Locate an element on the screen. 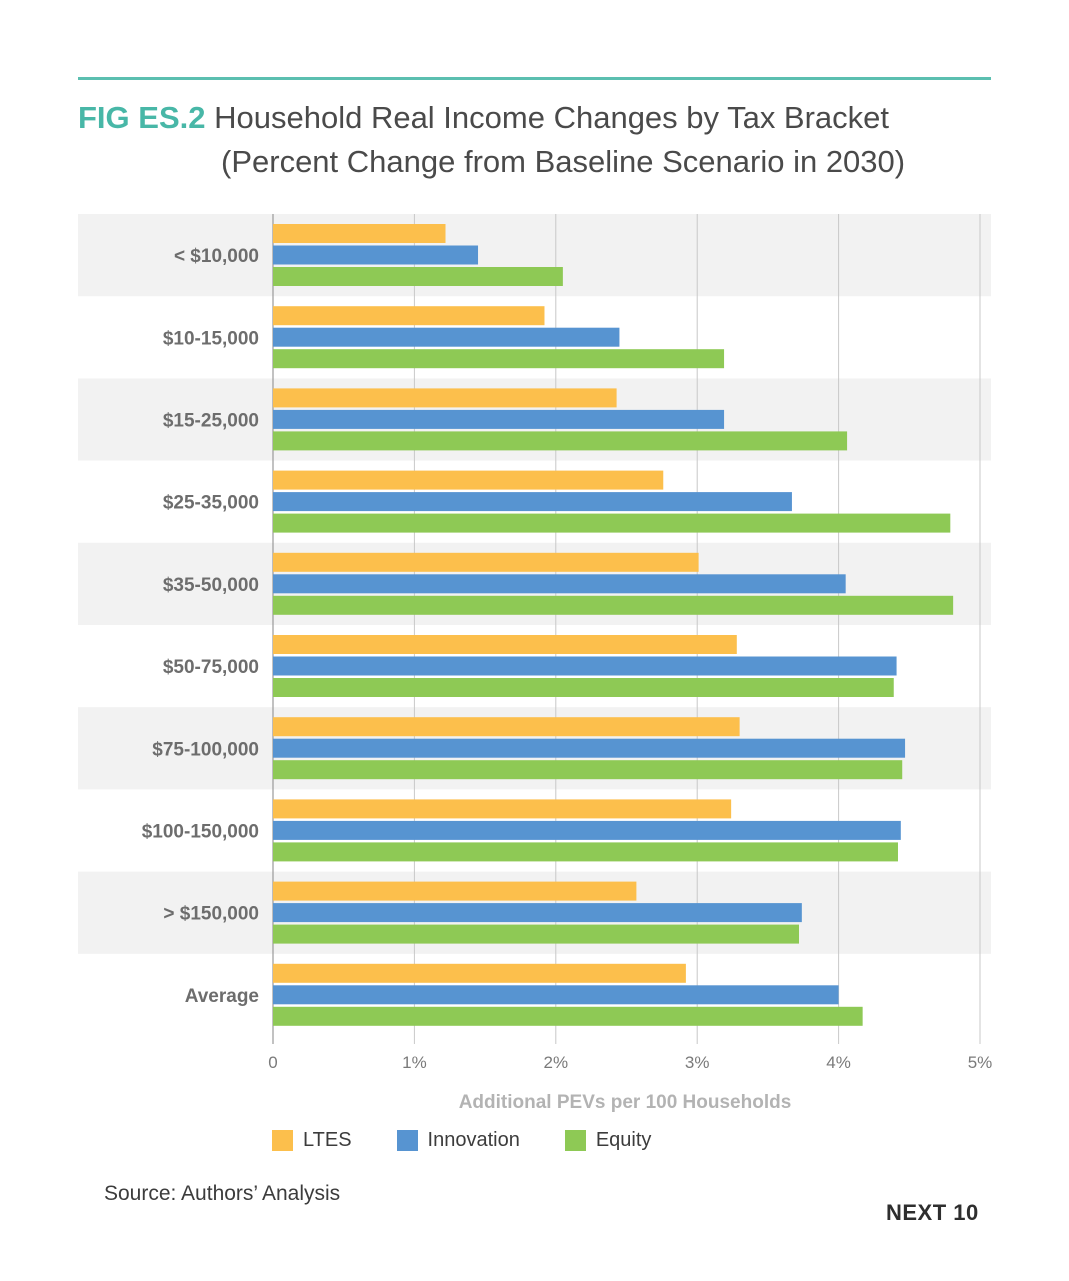  legend-swatch-innovation is located at coordinates (407, 1140).